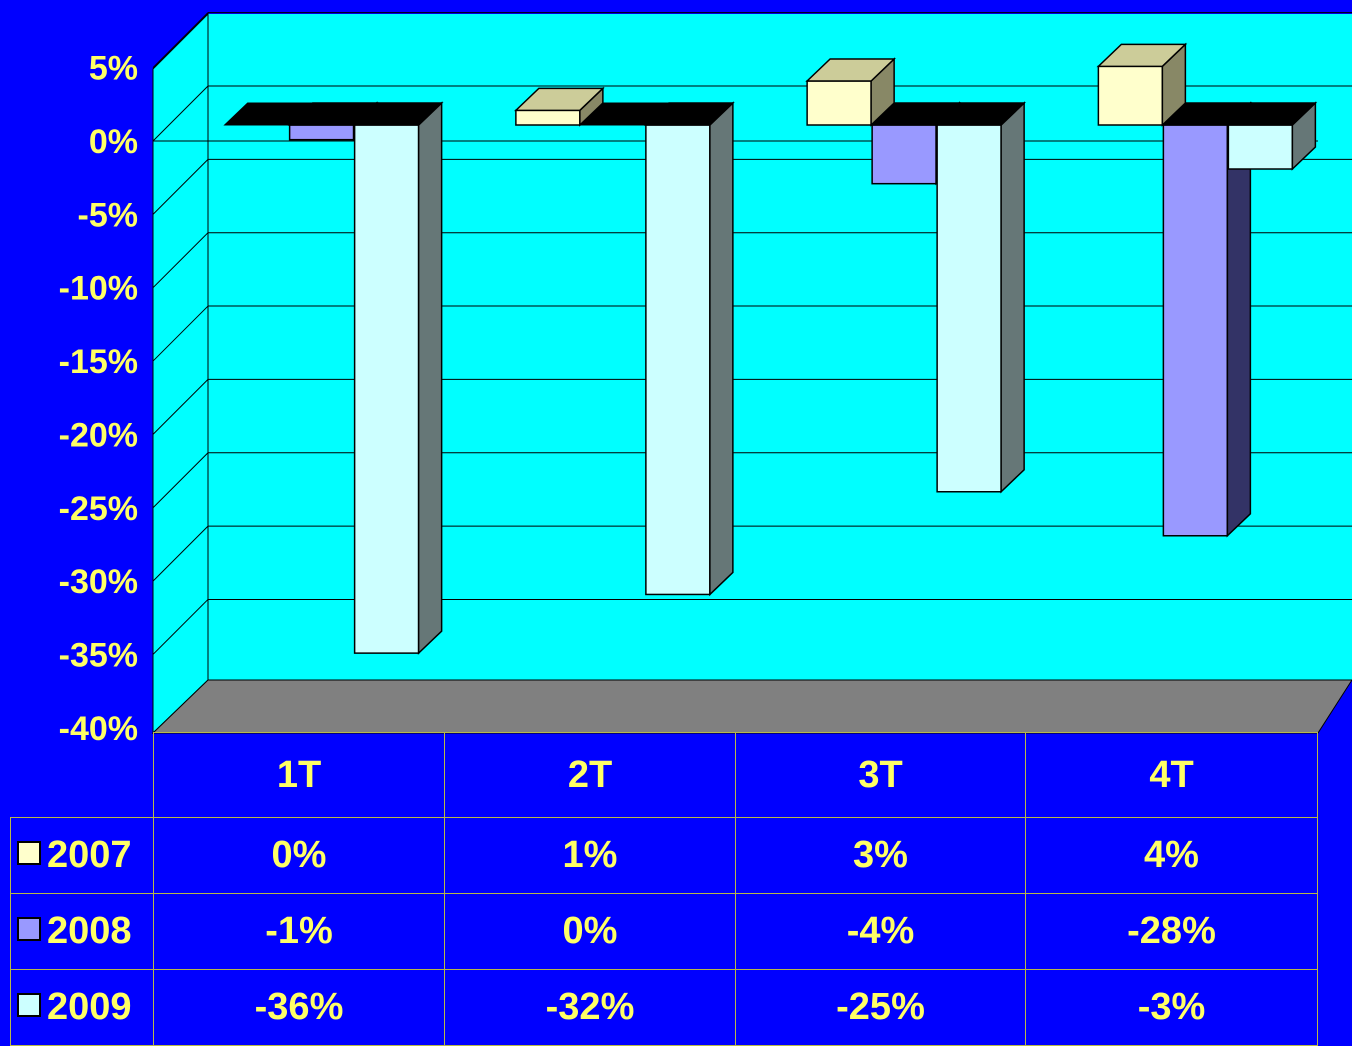 The height and width of the screenshot is (1046, 1352). Describe the element at coordinates (880, 775) in the screenshot. I see `category-label: 3T` at that location.